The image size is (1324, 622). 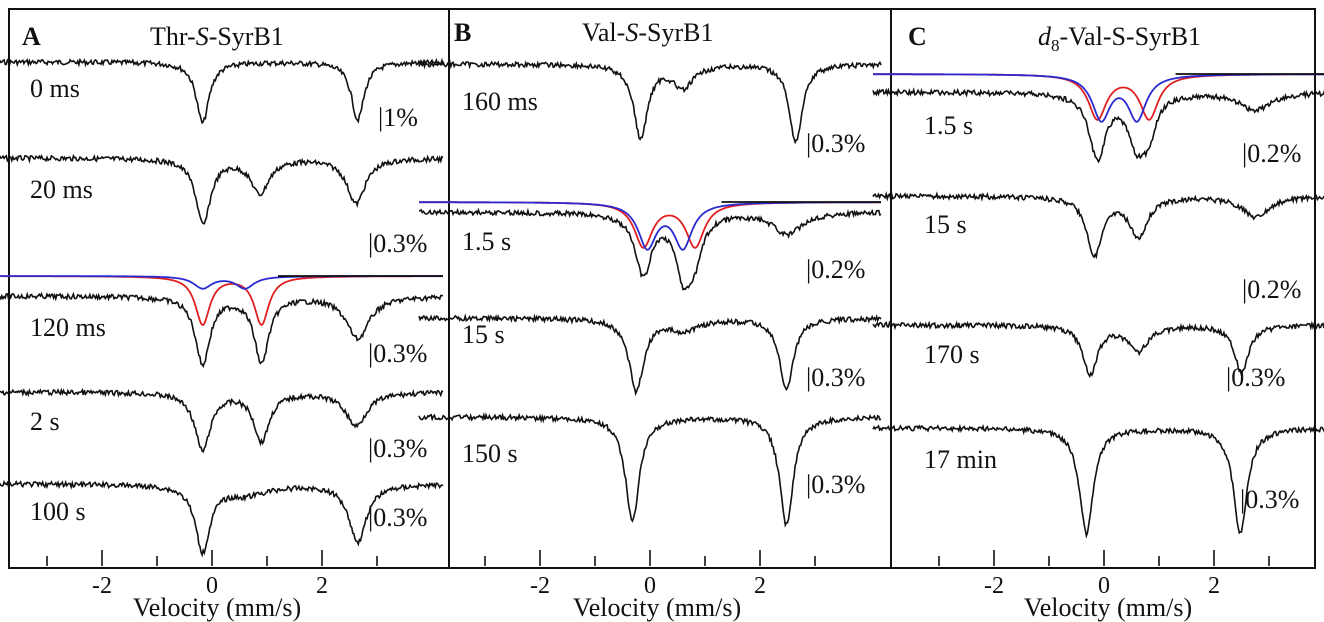 I want to click on trace-time-label: 160 ms, so click(x=500, y=101).